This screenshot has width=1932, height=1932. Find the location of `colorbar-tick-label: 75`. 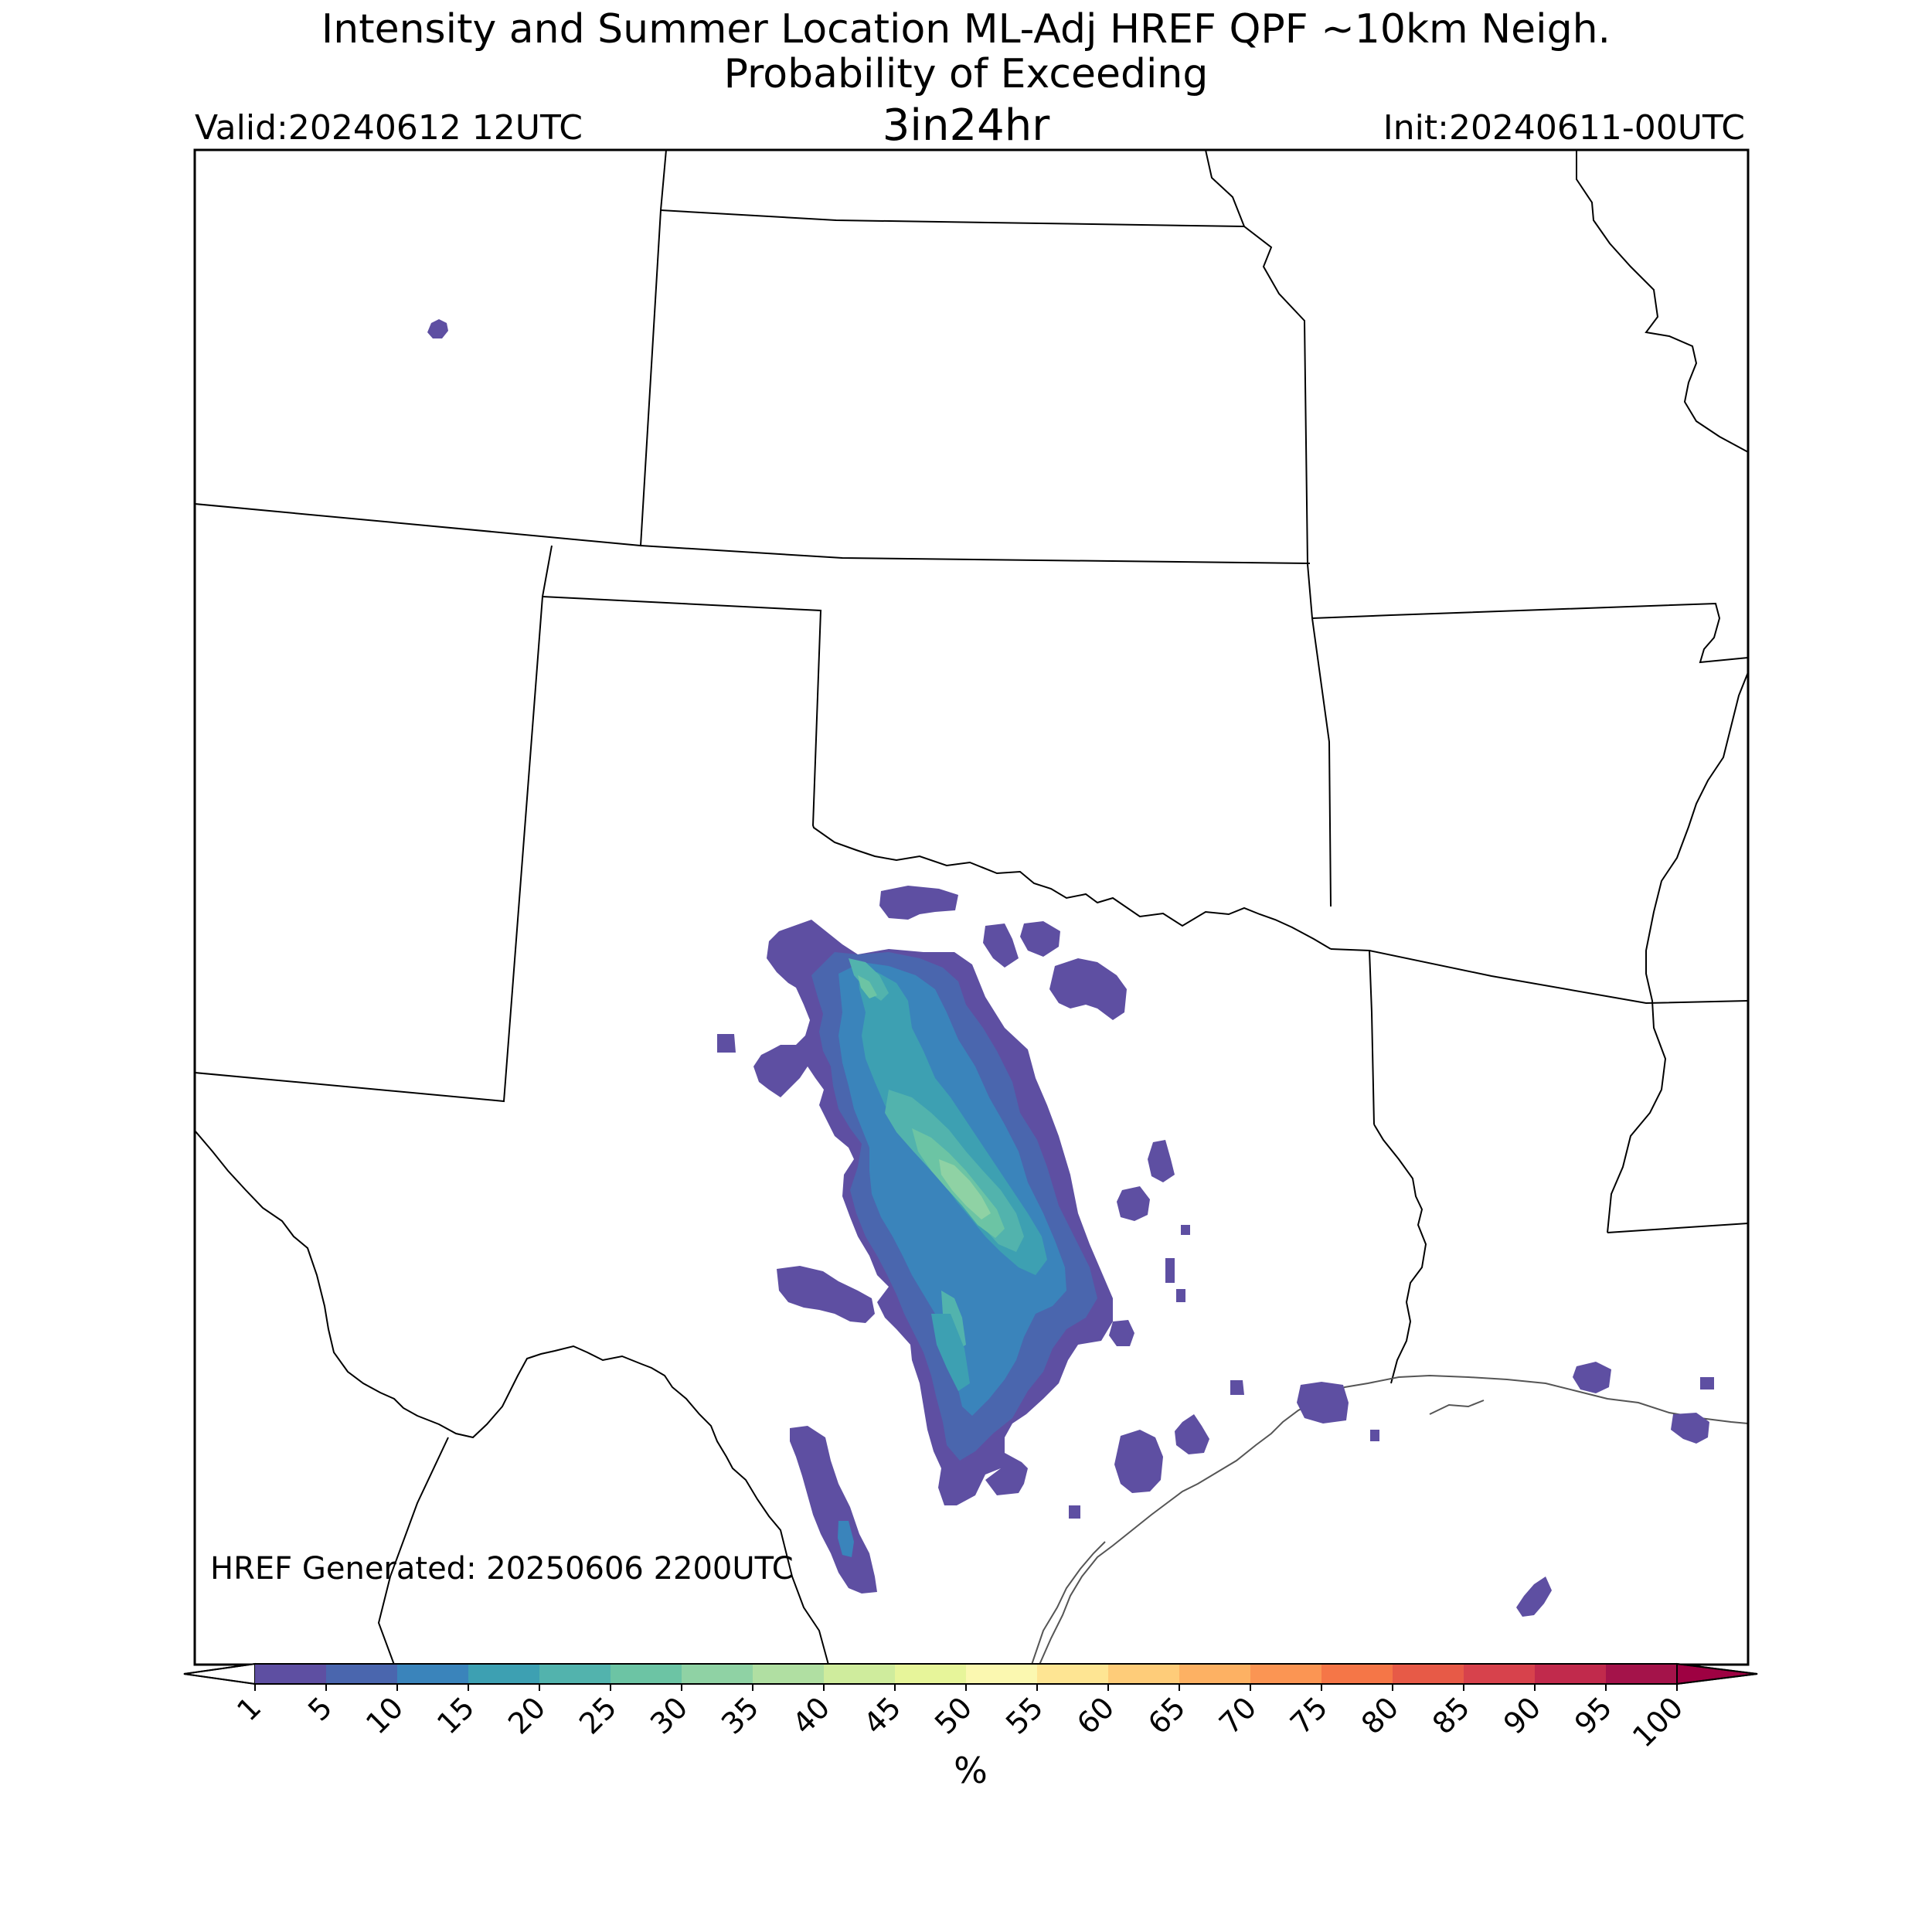

colorbar-tick-label: 75 is located at coordinates (1309, 1715).